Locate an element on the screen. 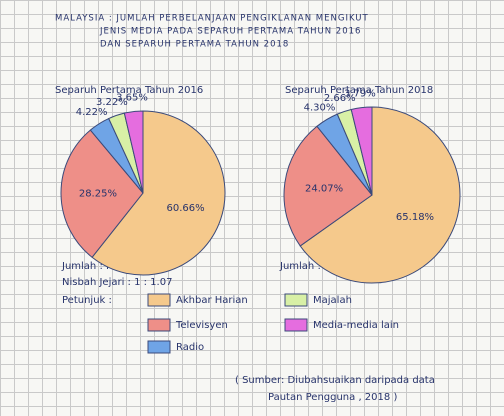 The width and height of the screenshot is (504, 416). value-label: 3.22% is located at coordinates (112, 102).